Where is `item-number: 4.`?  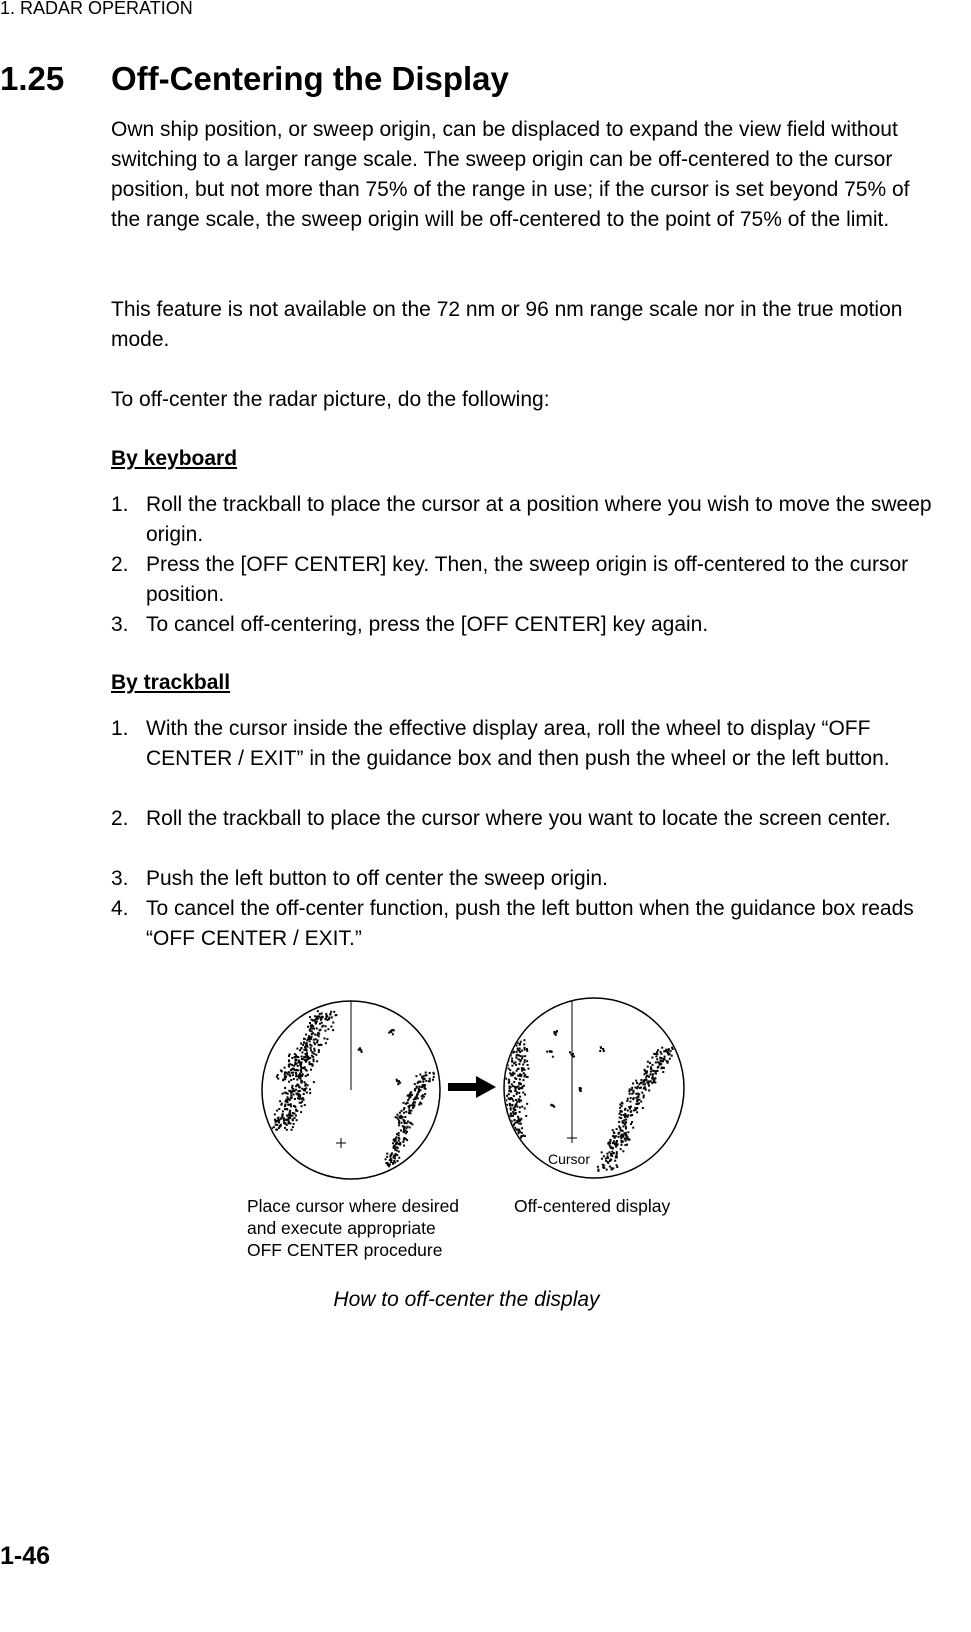
item-number: 4. is located at coordinates (120, 908).